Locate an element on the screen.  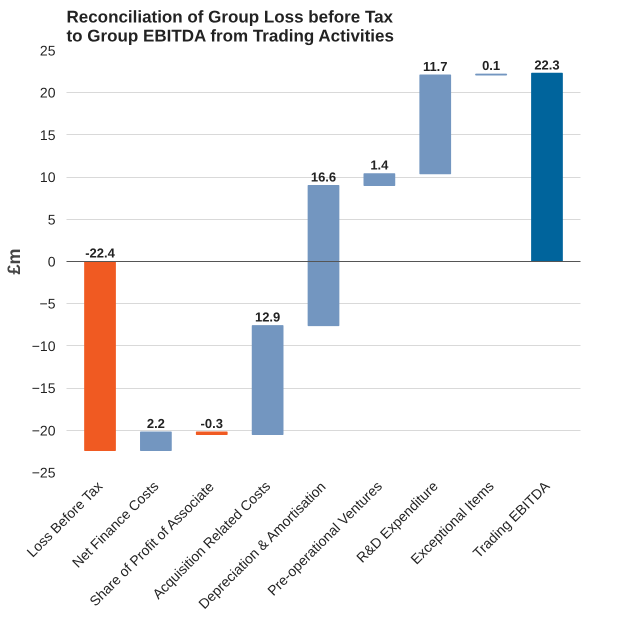
y-axis-title: £m is located at coordinates (14, 261).